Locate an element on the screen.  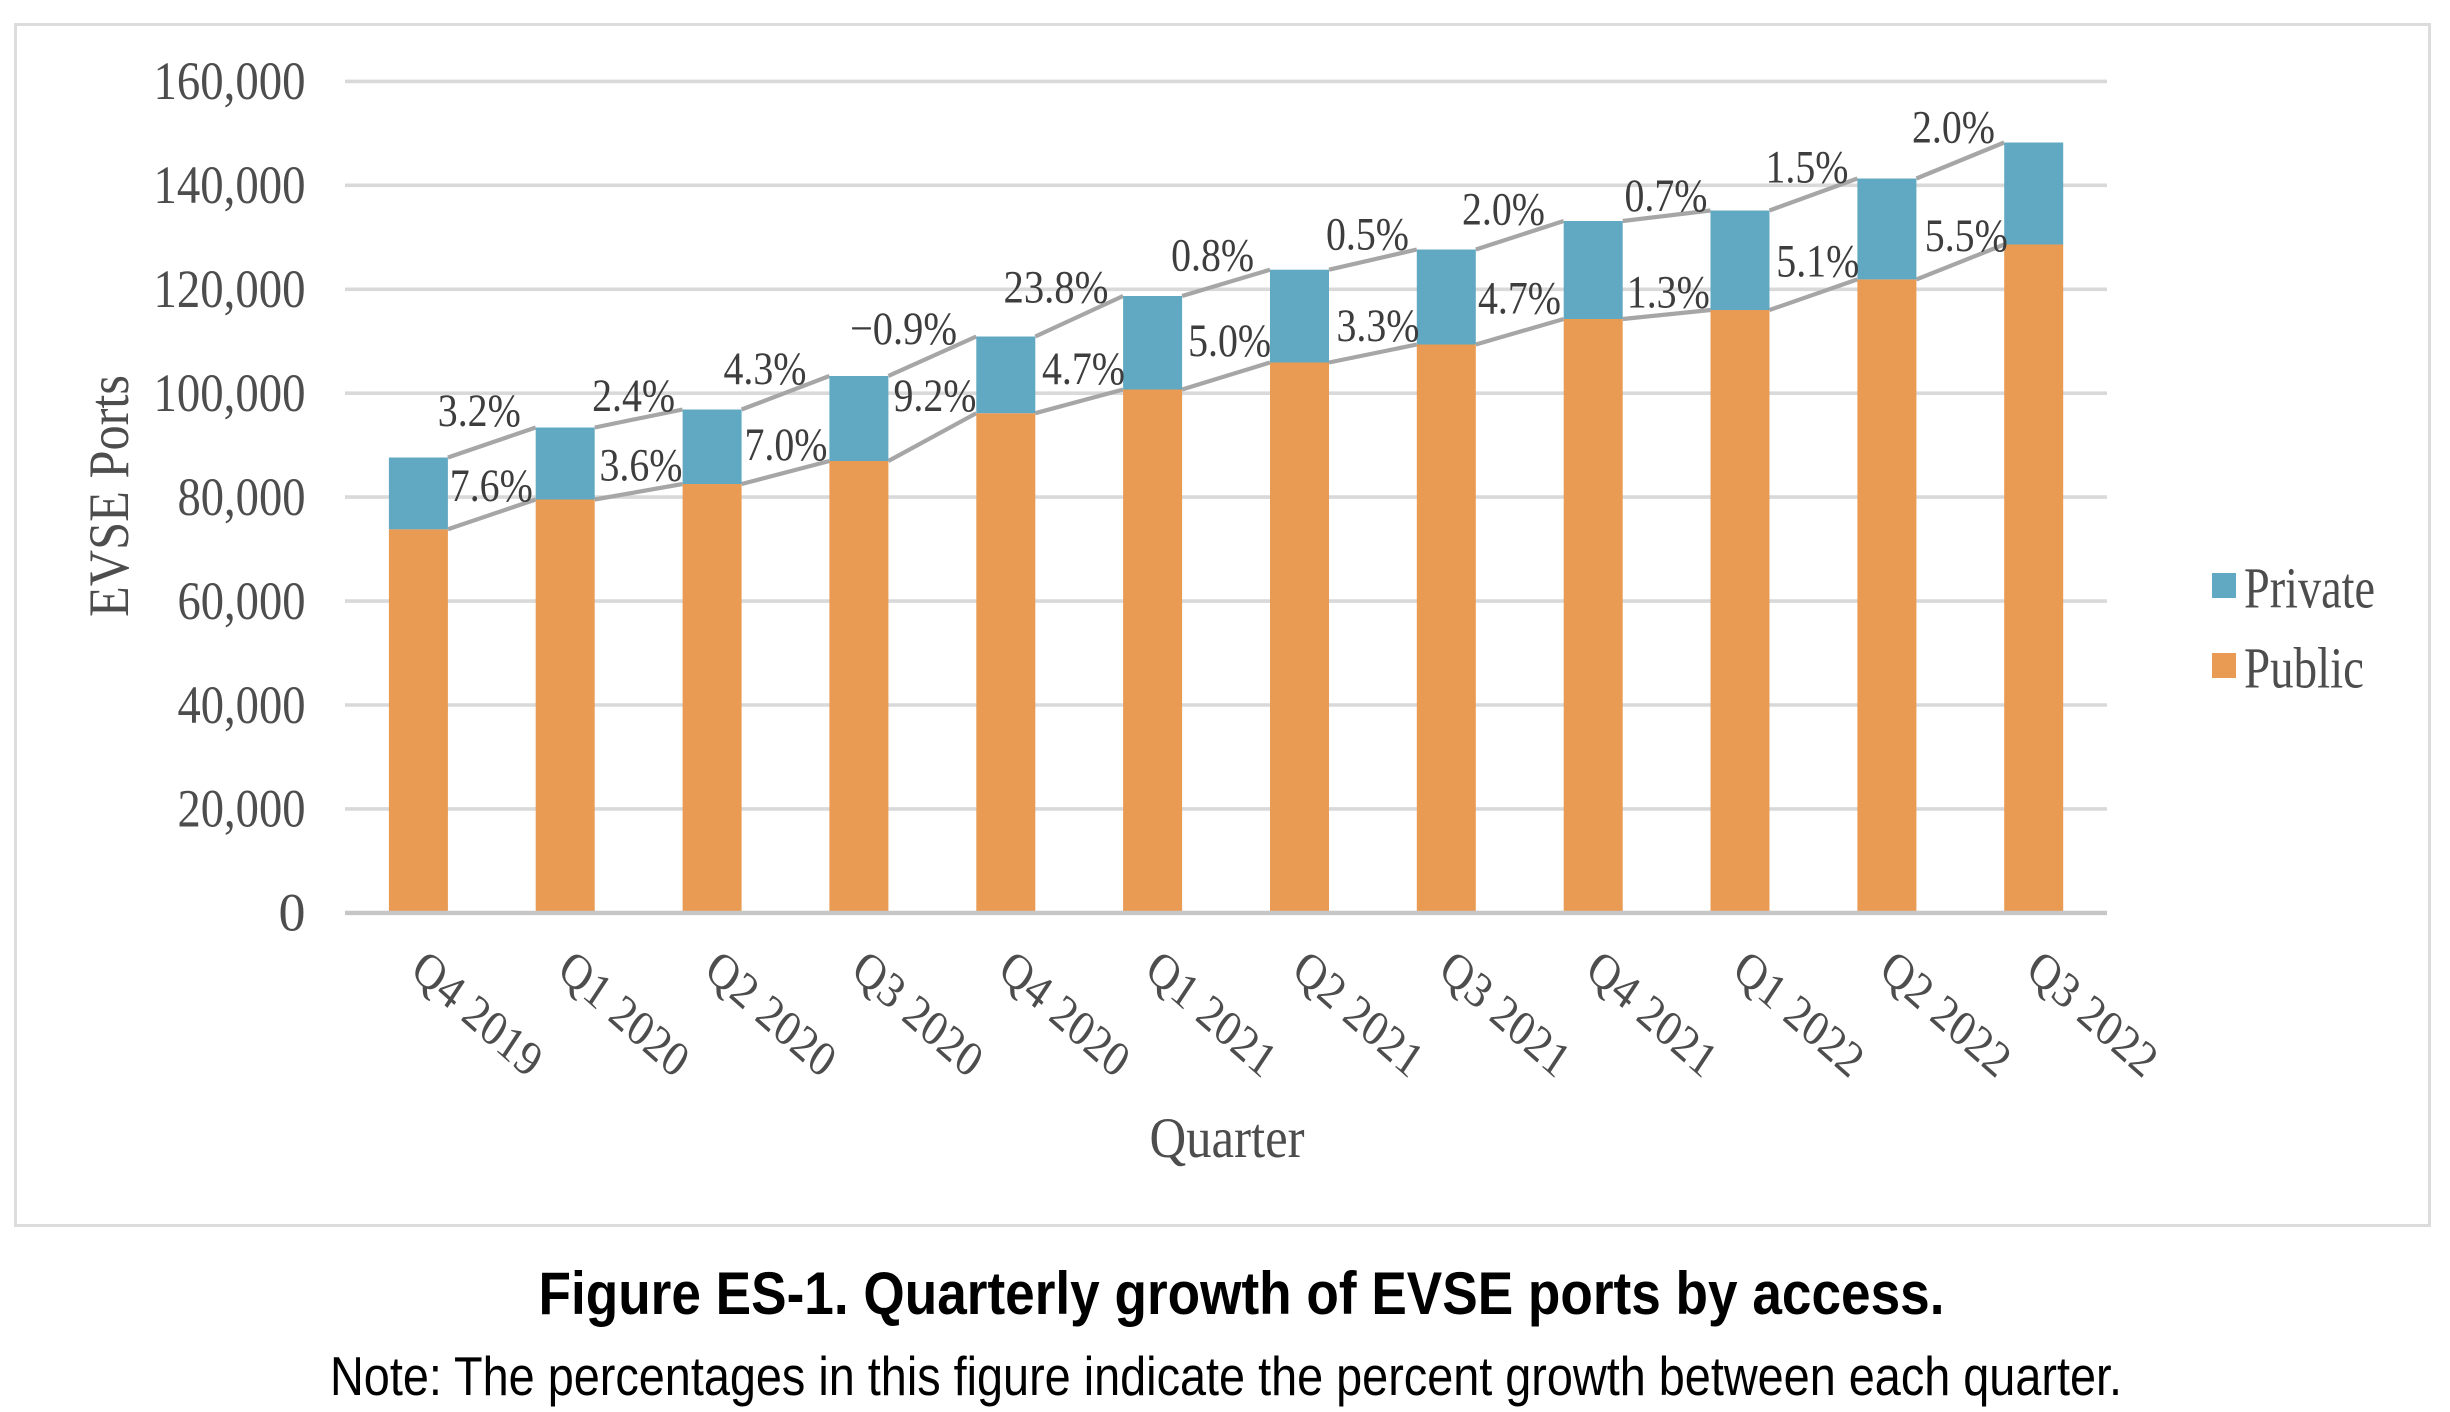
svg-text: 100,000 is located at coordinates (230, 393).